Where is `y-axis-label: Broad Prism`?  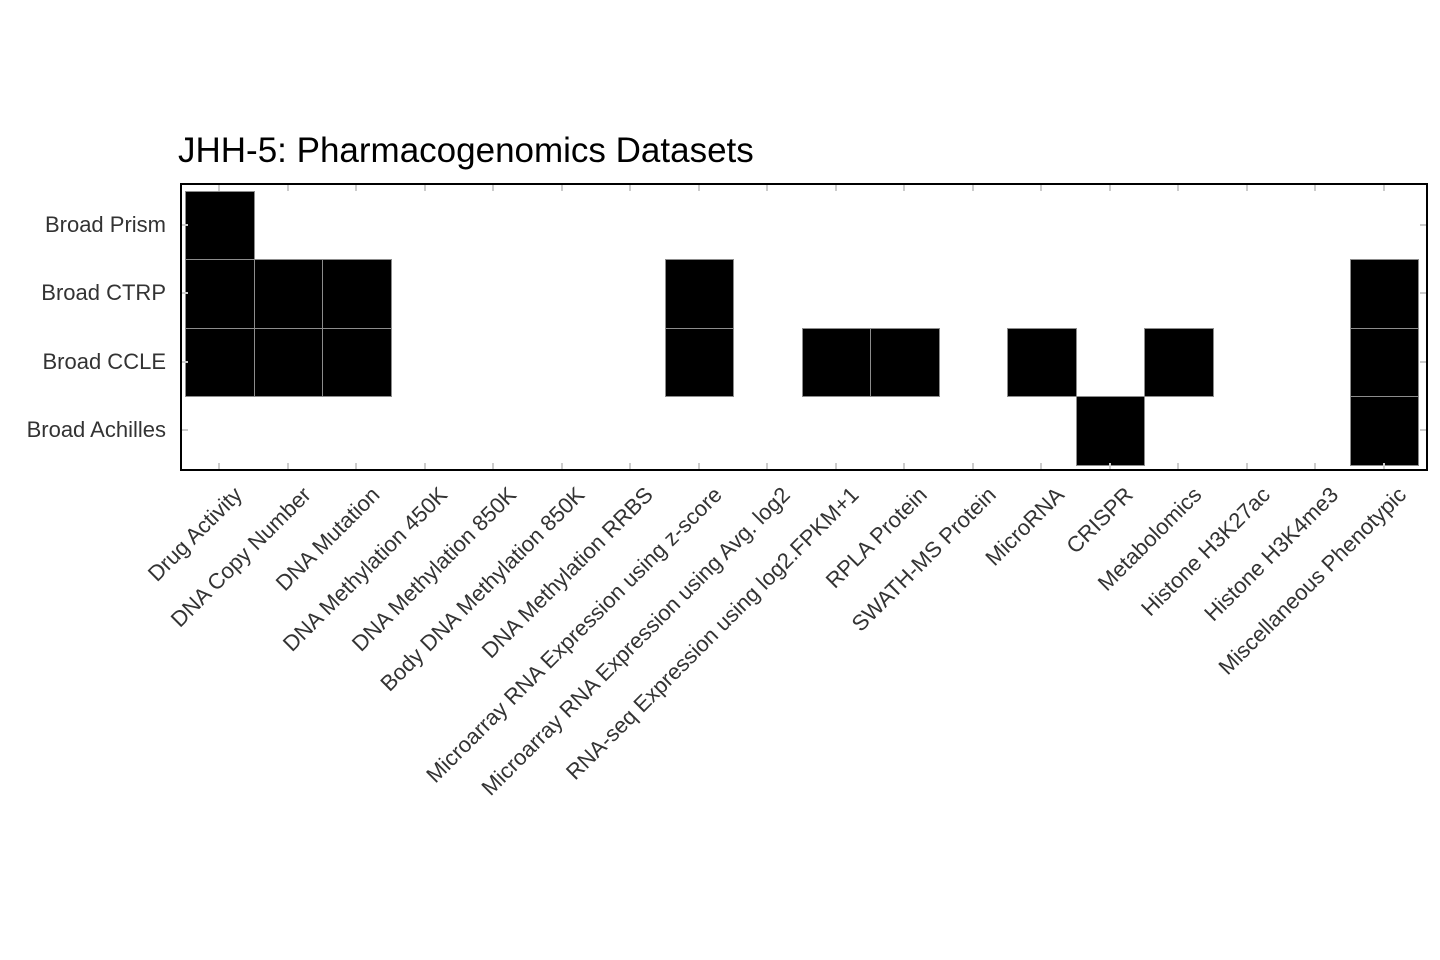
y-axis-label: Broad Prism is located at coordinates (105, 224).